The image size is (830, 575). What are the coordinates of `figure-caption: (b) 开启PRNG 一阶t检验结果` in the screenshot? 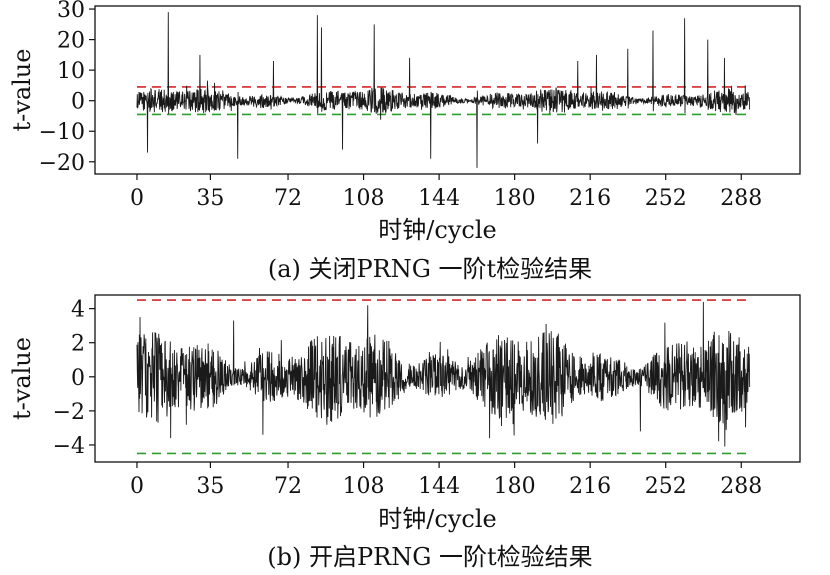 It's located at (429, 557).